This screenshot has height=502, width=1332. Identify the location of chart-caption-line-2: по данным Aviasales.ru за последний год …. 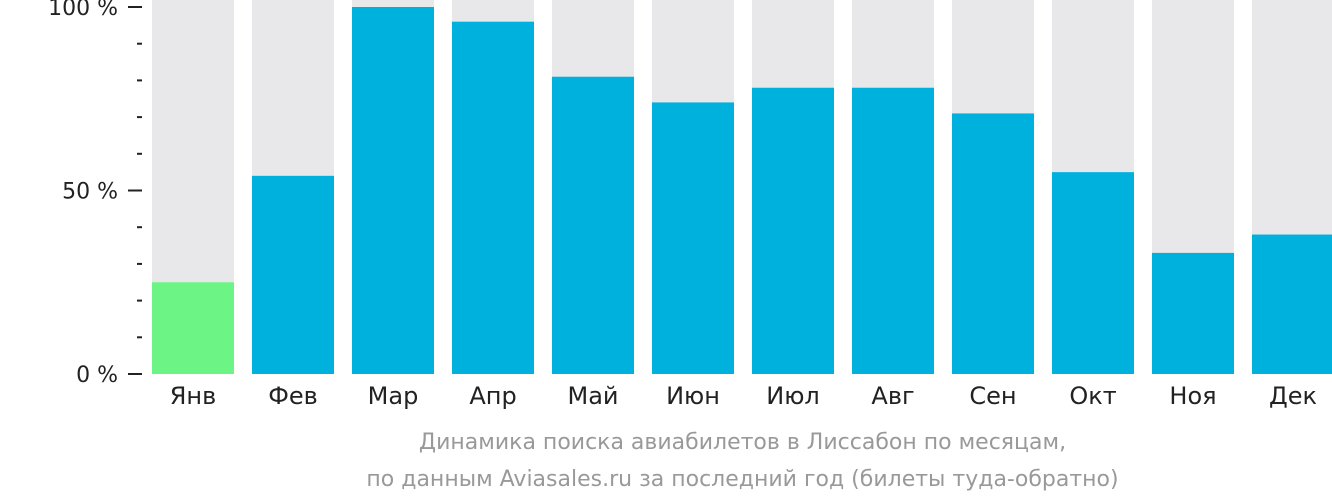
(742, 479).